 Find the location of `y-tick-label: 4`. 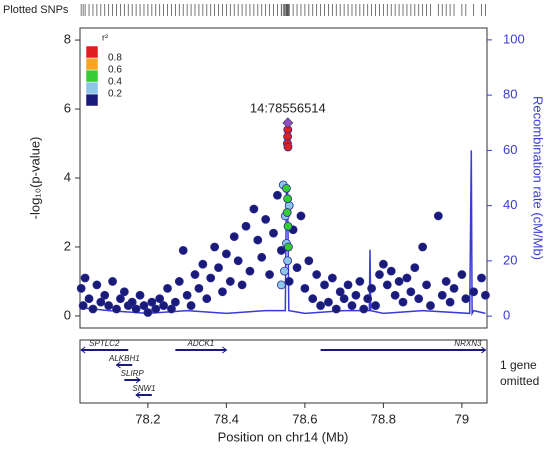

y-tick-label: 4 is located at coordinates (67, 176).